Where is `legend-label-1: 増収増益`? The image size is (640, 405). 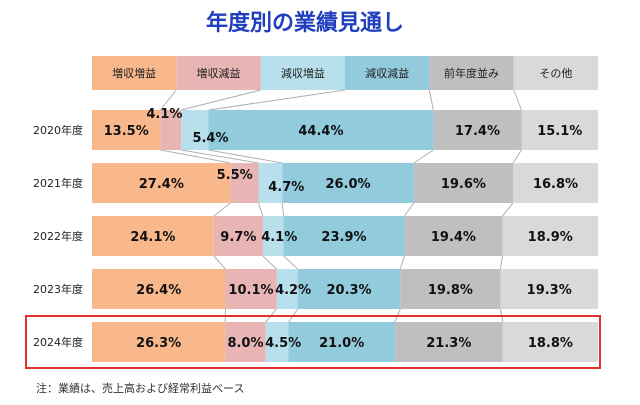 legend-label-1: 増収増益 is located at coordinates (134, 73).